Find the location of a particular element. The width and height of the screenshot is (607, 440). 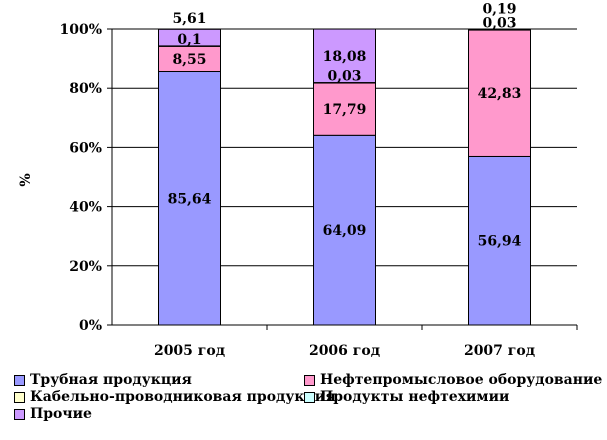

data-label: 56,94 is located at coordinates (500, 242).